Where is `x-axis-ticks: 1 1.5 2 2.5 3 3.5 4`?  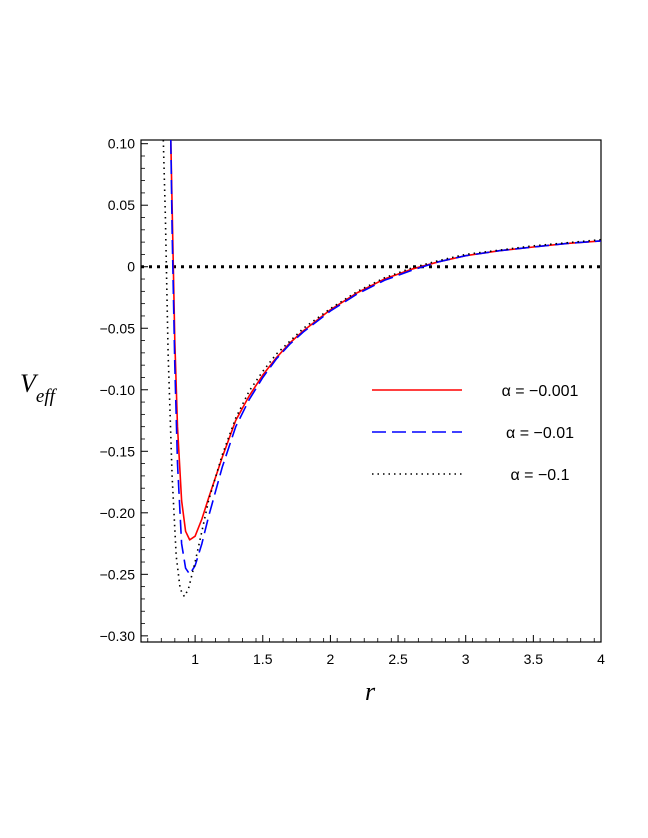
x-axis-ticks: 1 1.5 2 2.5 3 3.5 4 is located at coordinates (376, 651).